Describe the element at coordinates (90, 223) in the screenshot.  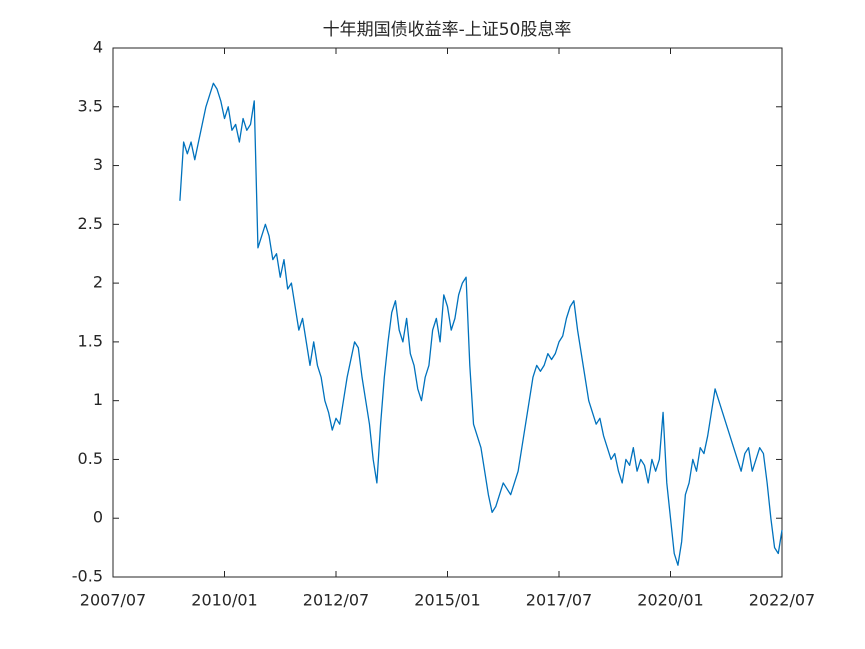
I see `y-tick-label: 2.5` at that location.